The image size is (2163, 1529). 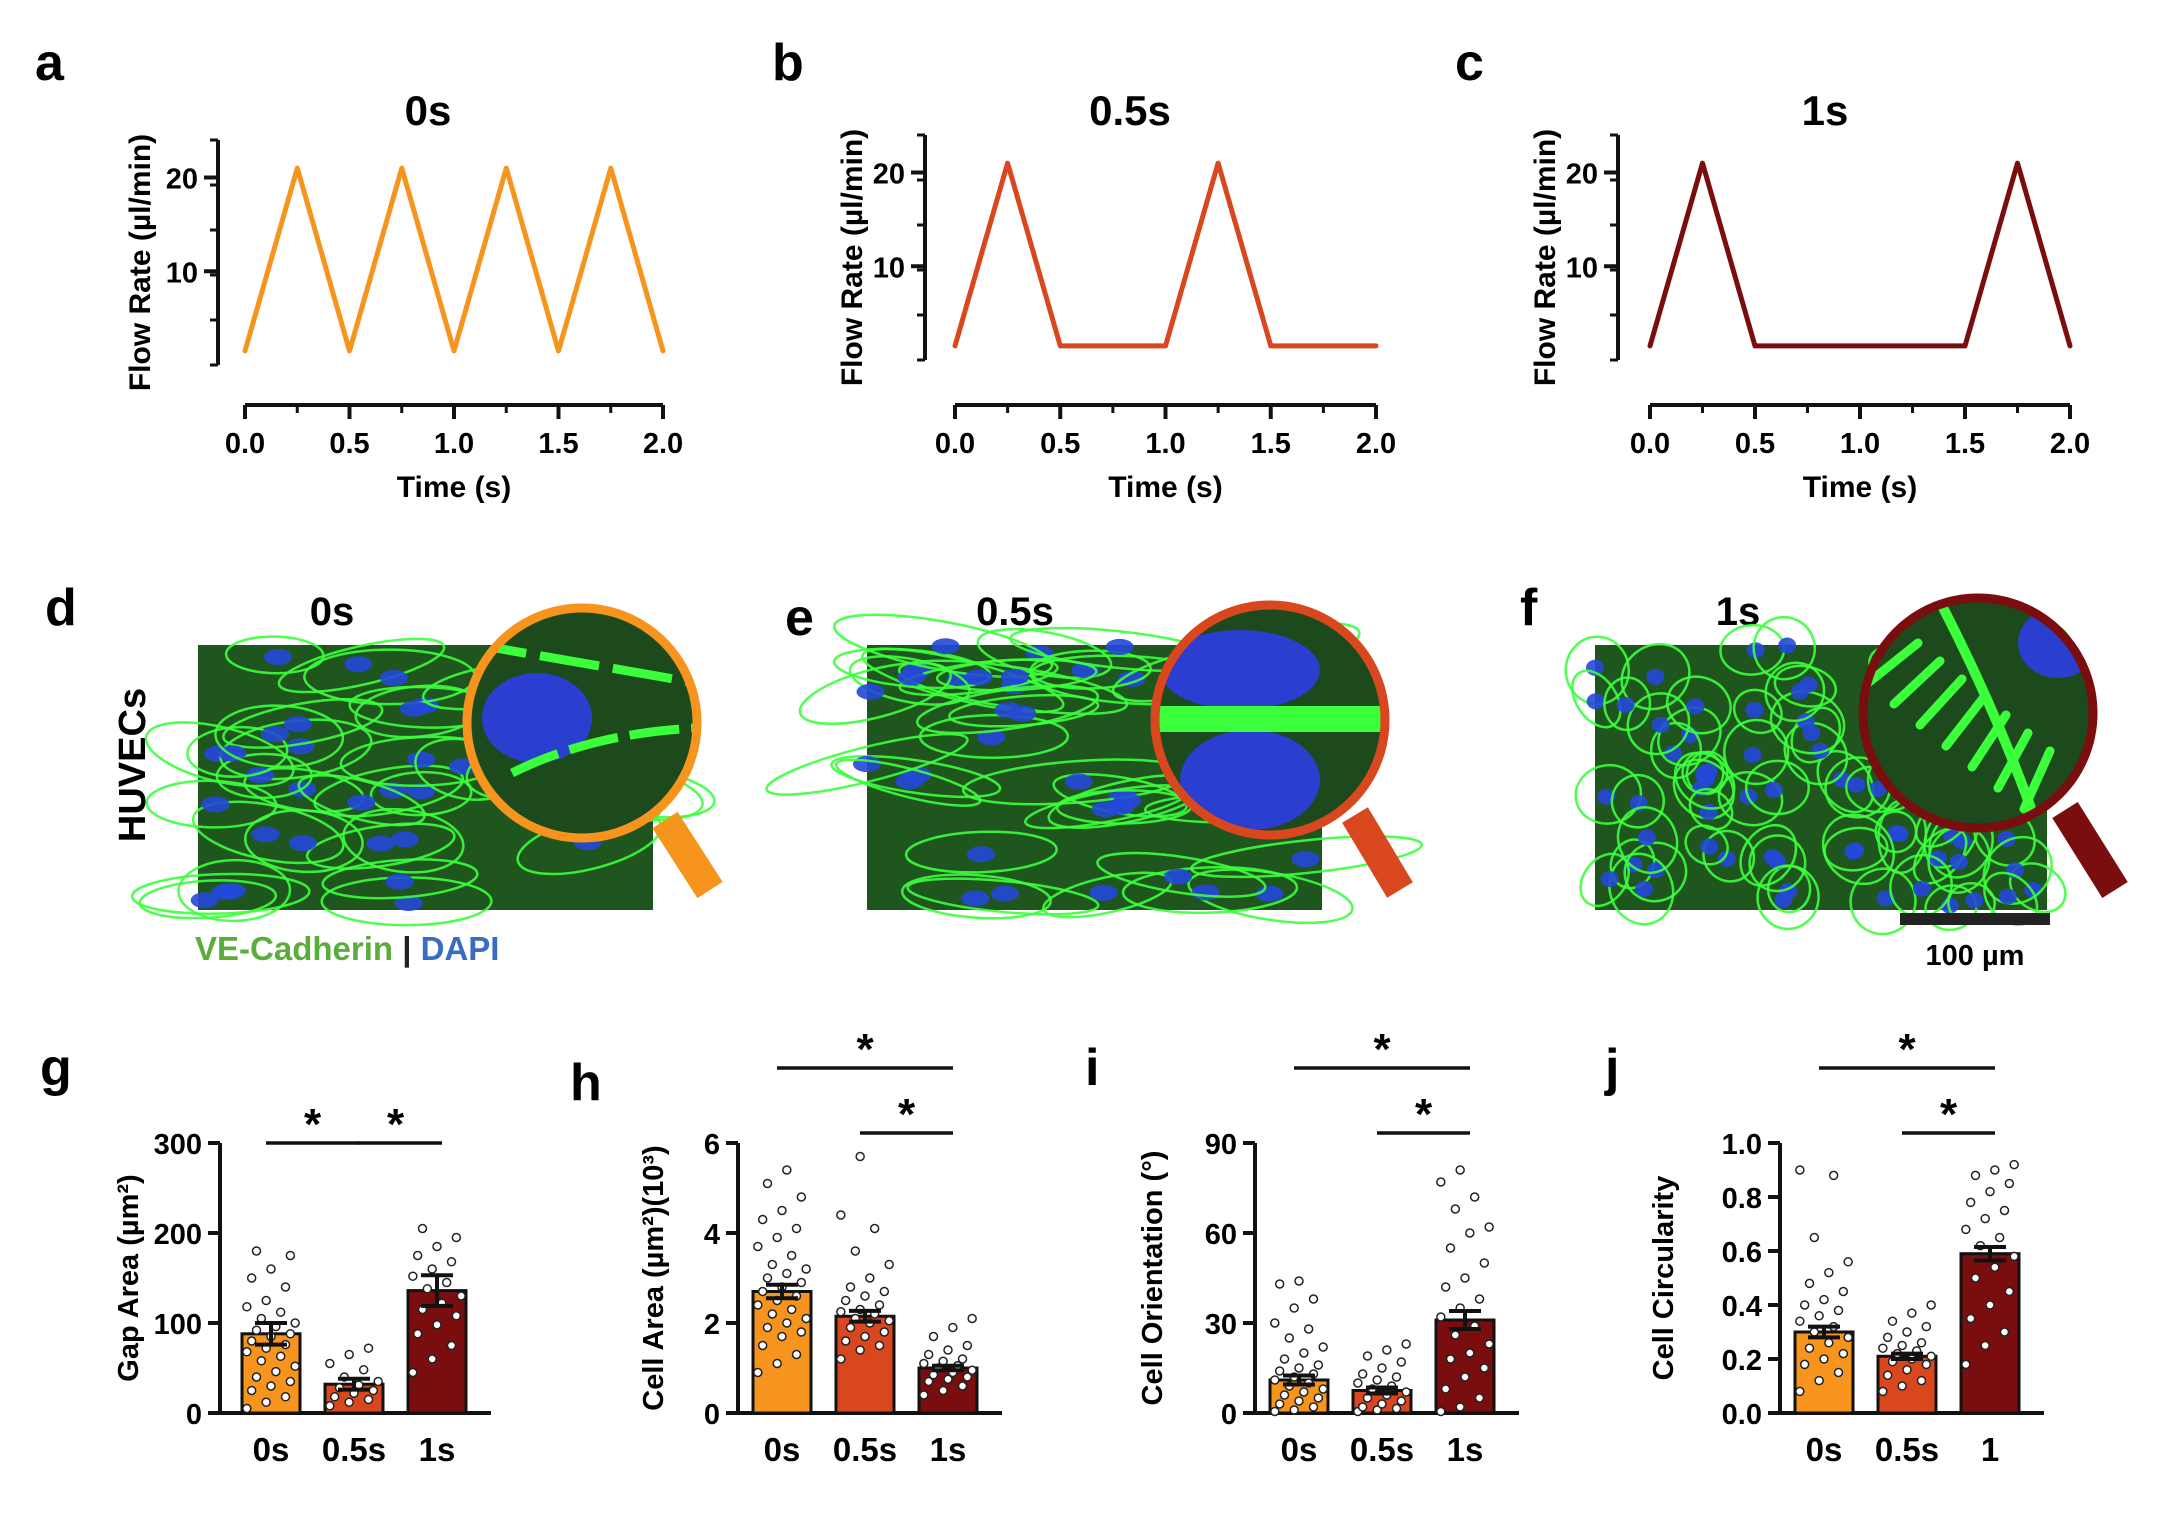 What do you see at coordinates (948, 1449) in the screenshot?
I see `x-tick-label-h: 1s` at bounding box center [948, 1449].